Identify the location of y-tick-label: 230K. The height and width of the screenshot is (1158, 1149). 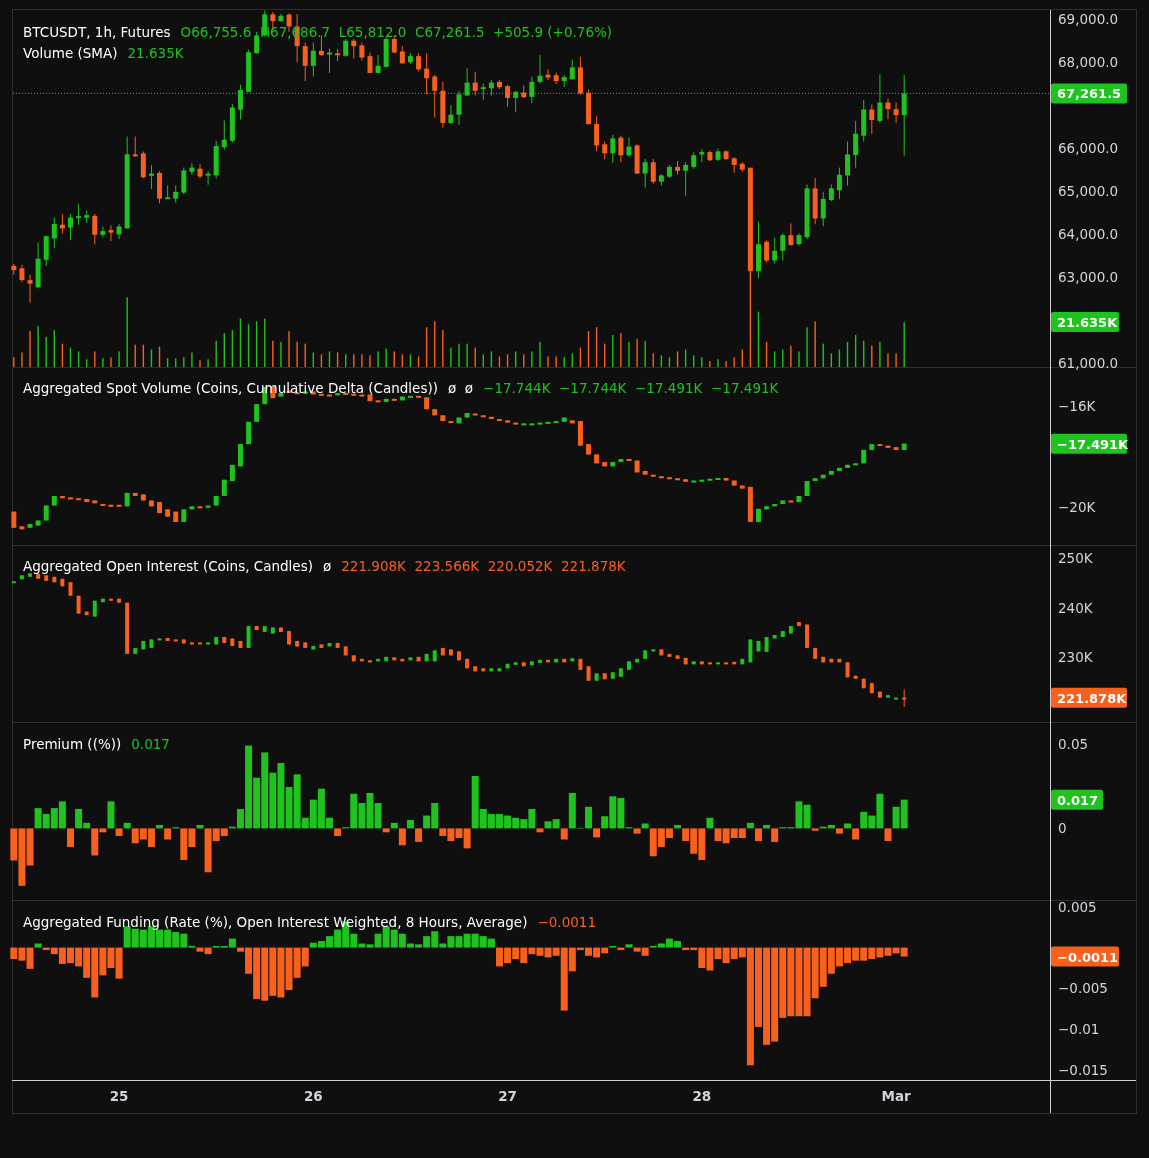
(1076, 657).